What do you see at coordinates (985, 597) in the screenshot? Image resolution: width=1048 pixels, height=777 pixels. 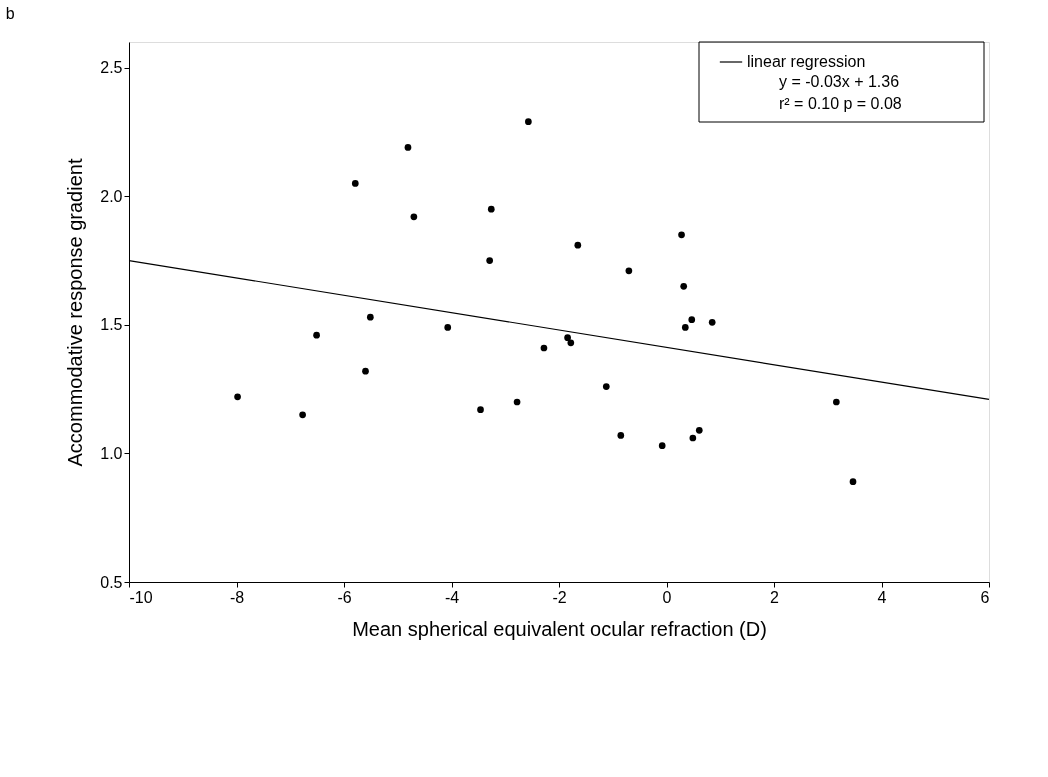 I see `x-tick-label: 6` at bounding box center [985, 597].